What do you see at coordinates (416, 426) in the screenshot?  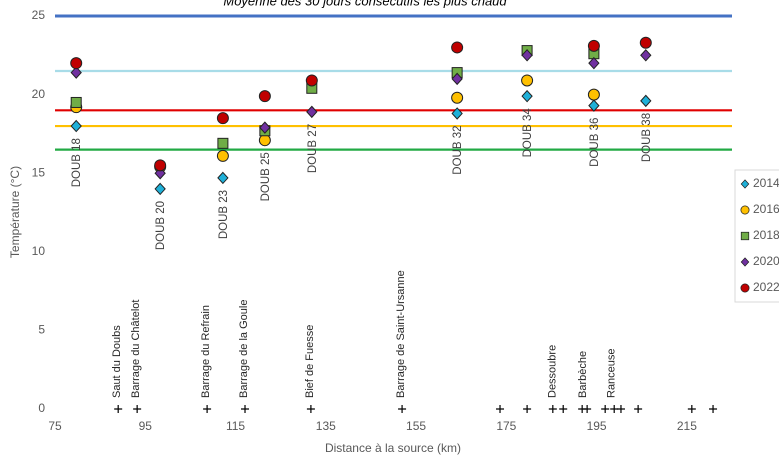 I see `x-tick-label: 155` at bounding box center [416, 426].